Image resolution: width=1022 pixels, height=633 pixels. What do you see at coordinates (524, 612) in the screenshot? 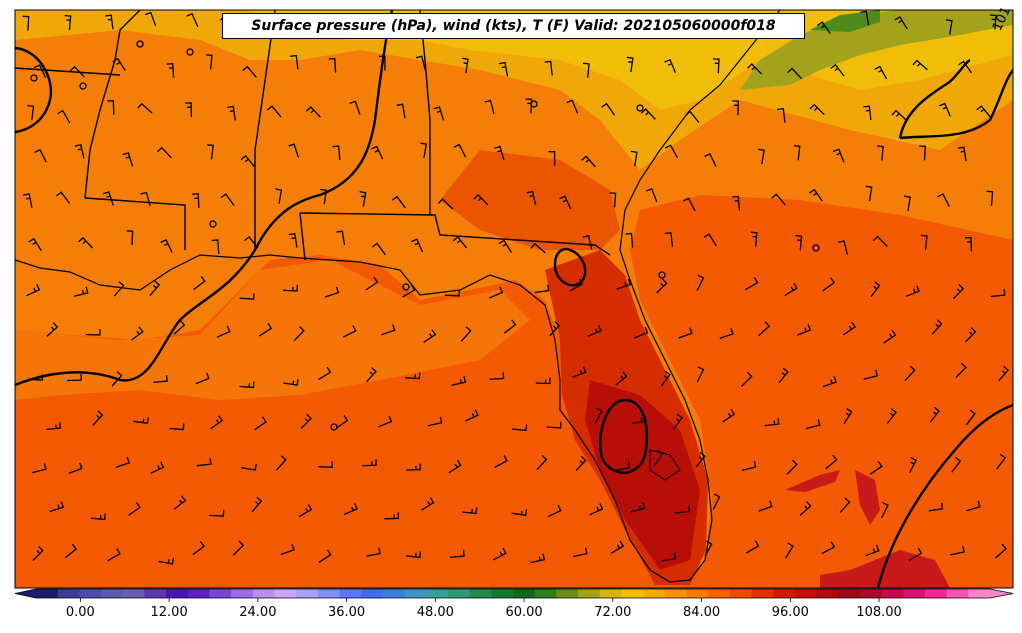
I see `colorbar-tick-label: 60.00` at bounding box center [524, 612].